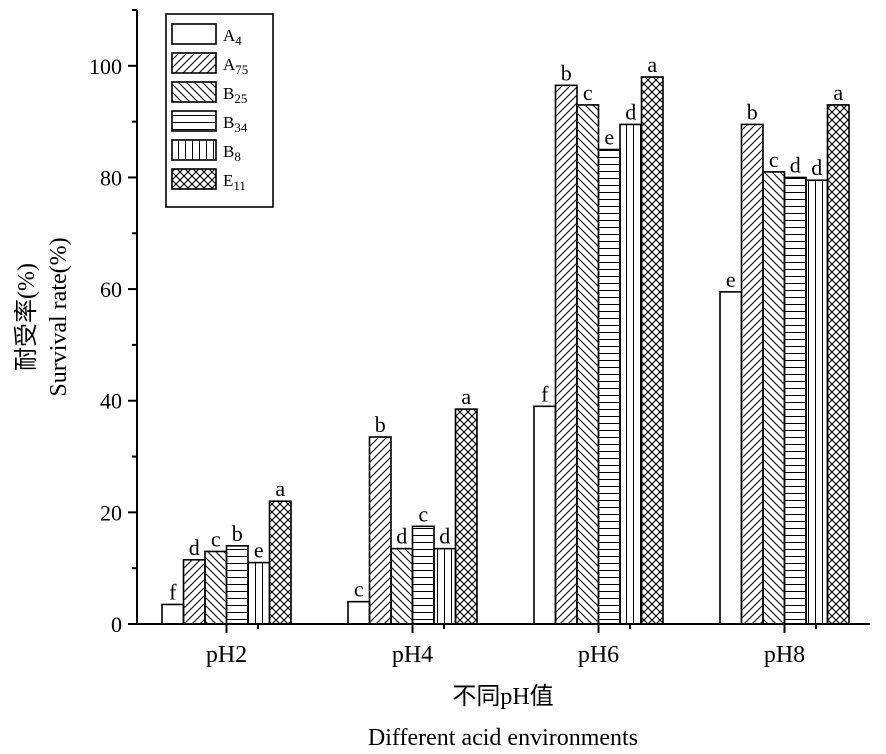 This screenshot has width=886, height=754. What do you see at coordinates (816, 167) in the screenshot?
I see `sig-label-pH8-series-4: d` at bounding box center [816, 167].